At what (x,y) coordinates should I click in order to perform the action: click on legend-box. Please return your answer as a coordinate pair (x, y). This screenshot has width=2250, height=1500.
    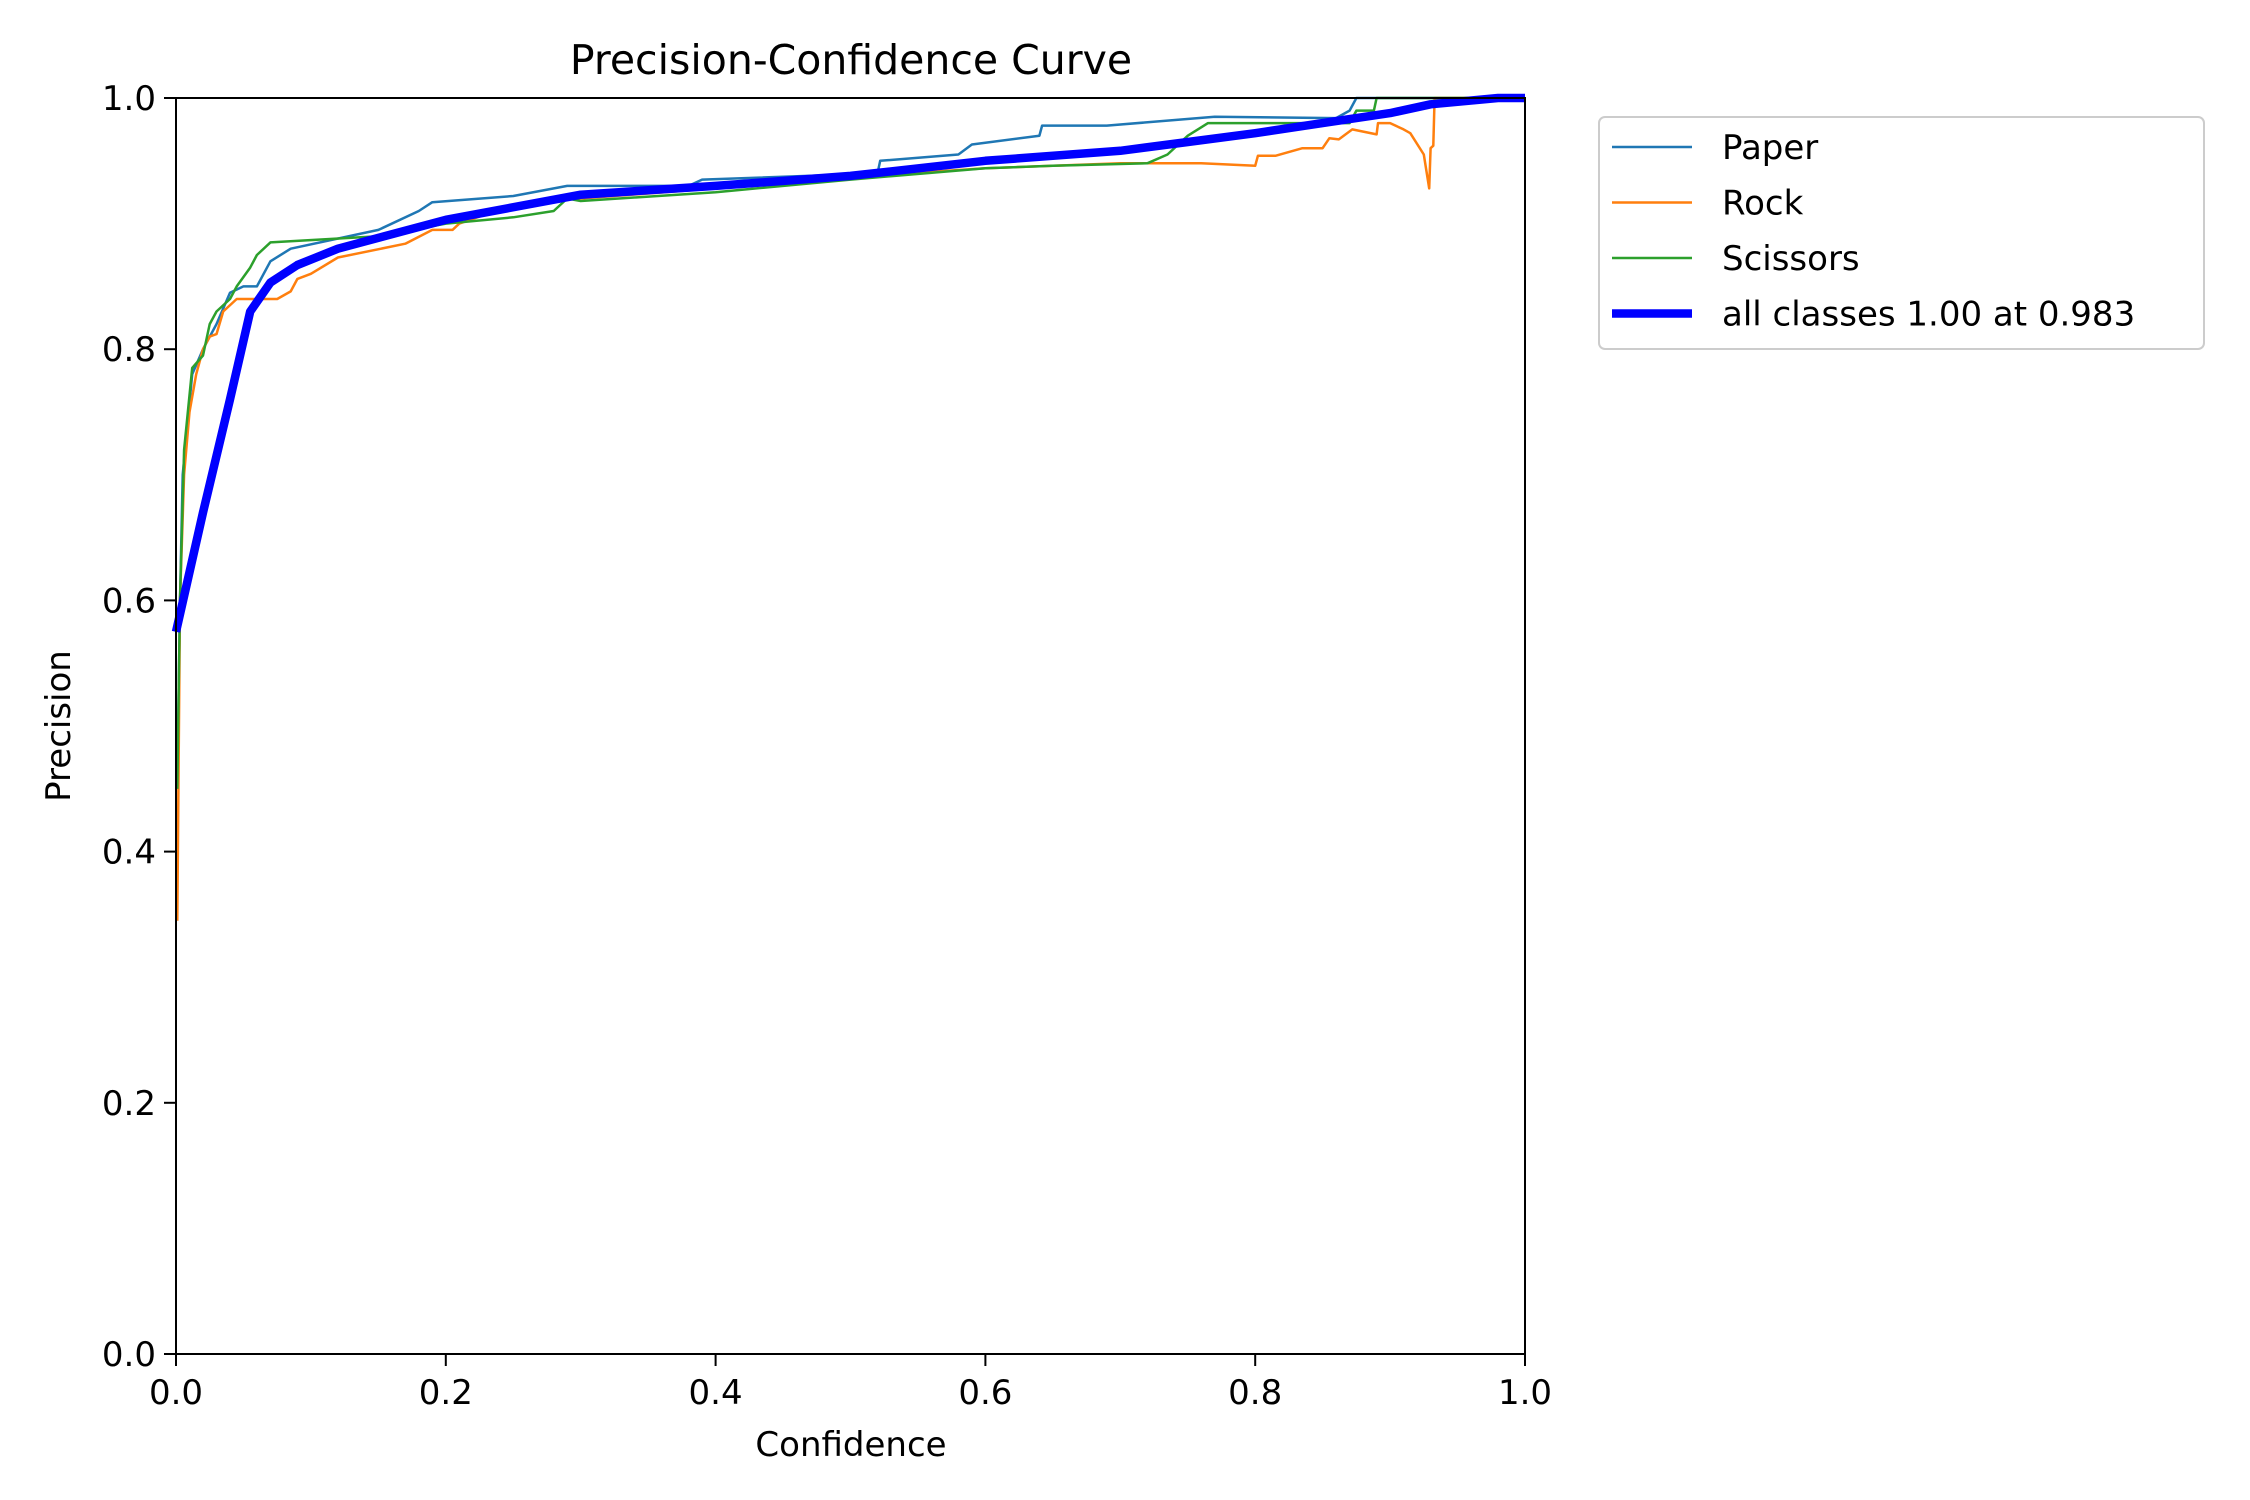
    Looking at the image, I should click on (1901, 233).